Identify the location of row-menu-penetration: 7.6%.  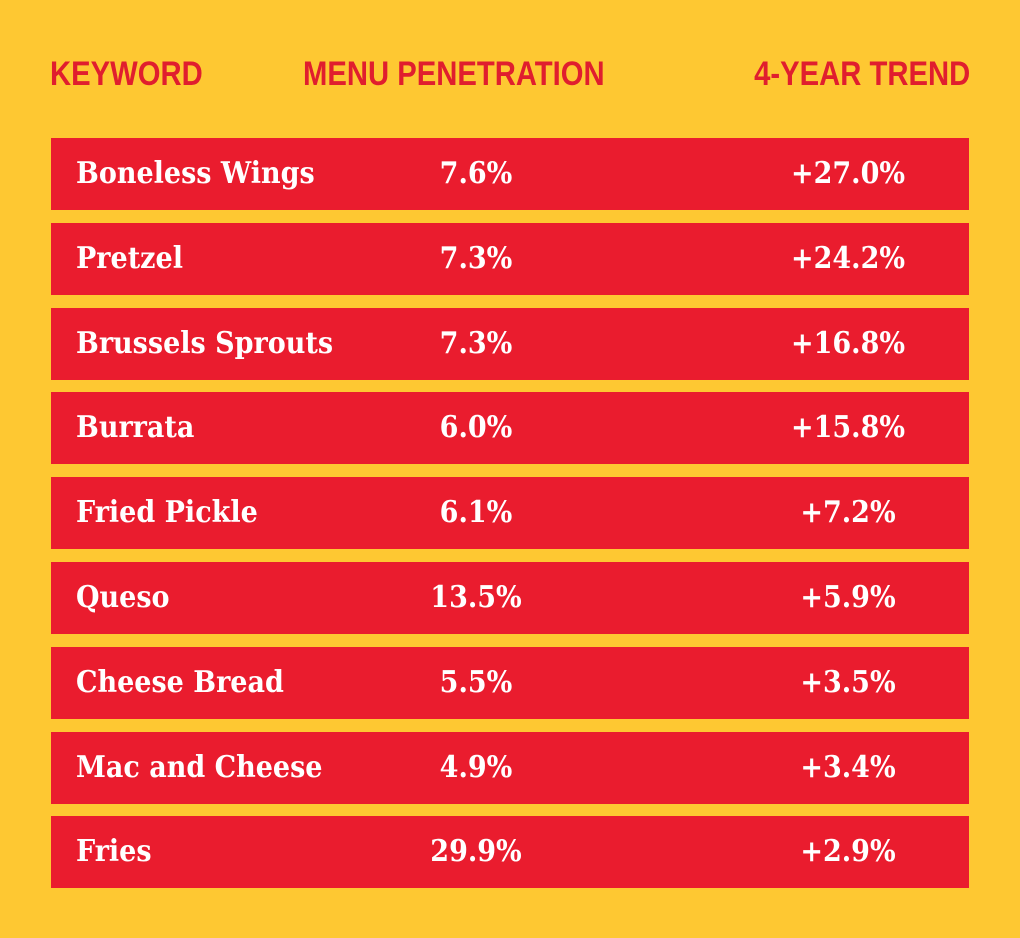
(476, 173).